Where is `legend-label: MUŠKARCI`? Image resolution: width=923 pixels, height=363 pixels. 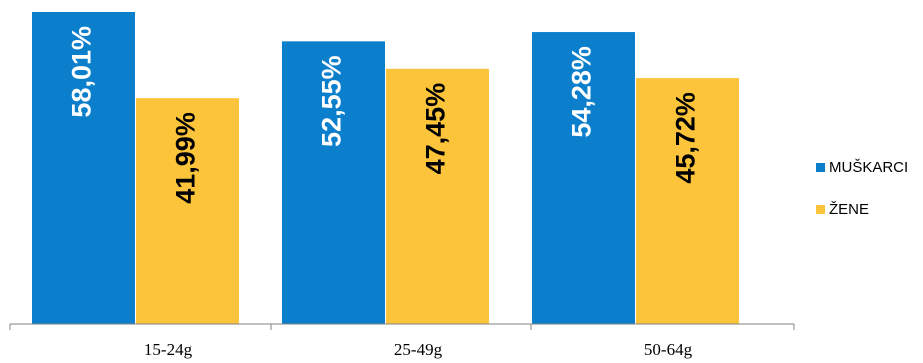 legend-label: MUŠKARCI is located at coordinates (868, 167).